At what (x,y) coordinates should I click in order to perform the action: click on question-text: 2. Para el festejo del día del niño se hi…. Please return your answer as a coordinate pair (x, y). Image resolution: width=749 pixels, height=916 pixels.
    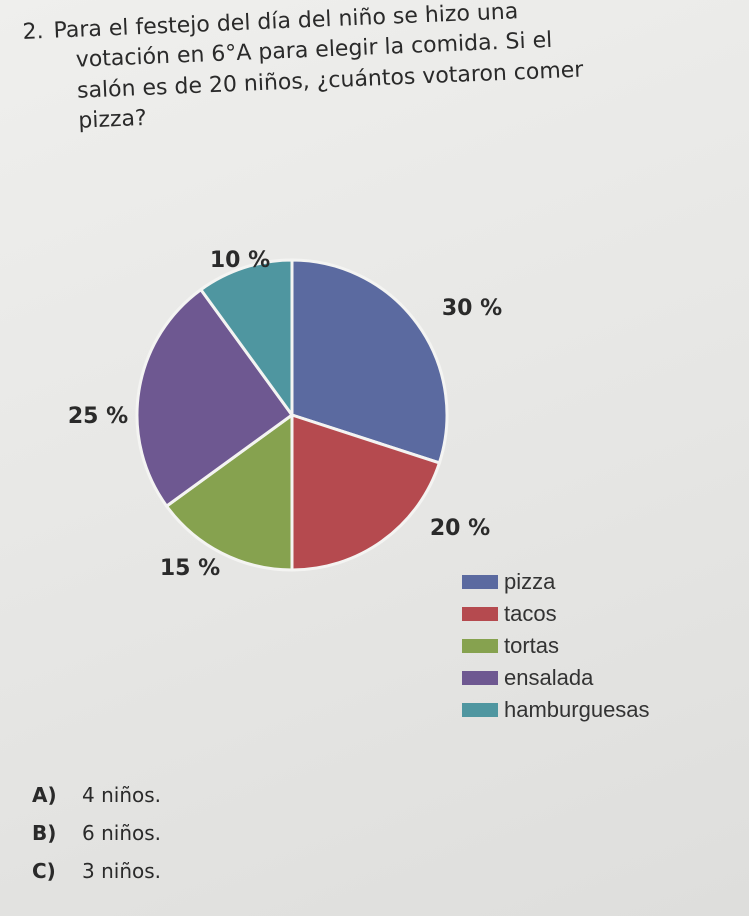
    Looking at the image, I should click on (374, 69).